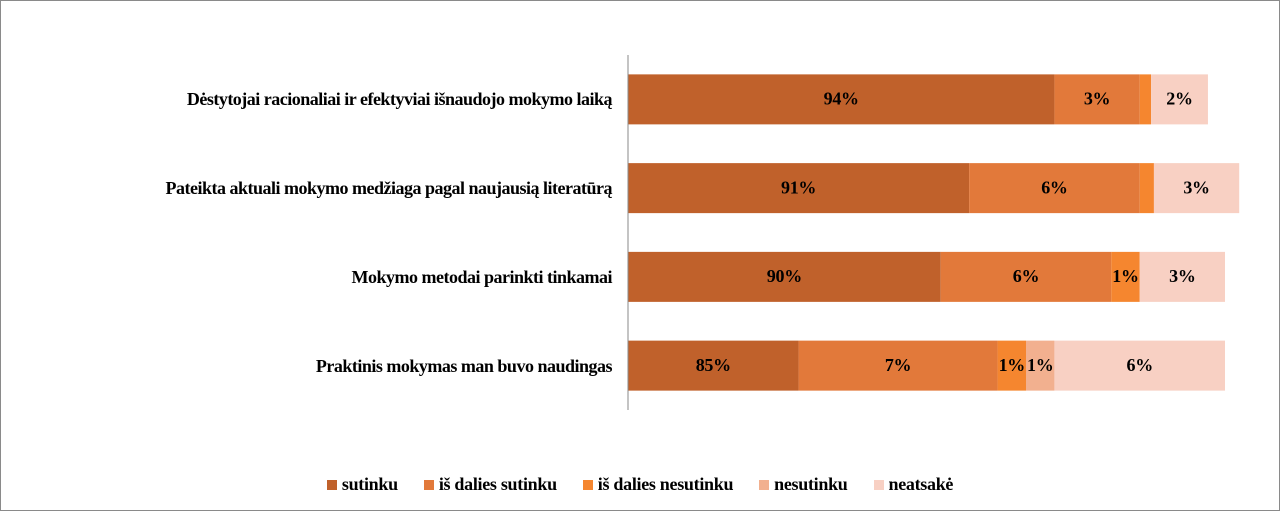 The height and width of the screenshot is (511, 1280). I want to click on legend-item: nesutinku, so click(803, 484).